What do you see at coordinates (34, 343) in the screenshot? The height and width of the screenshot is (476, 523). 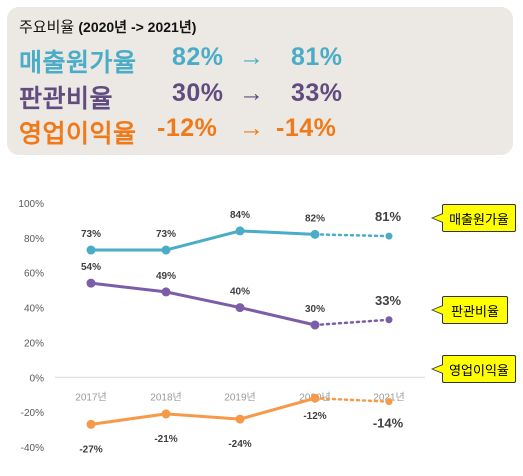 I see `y-tick-label: 20%` at bounding box center [34, 343].